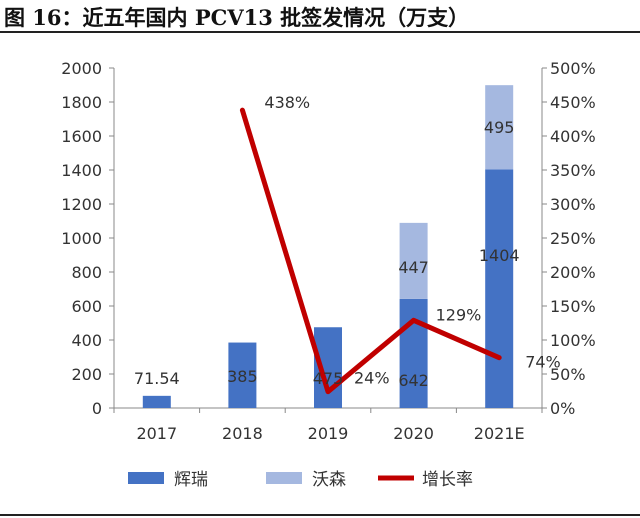 This screenshot has height=518, width=640. Describe the element at coordinates (320, 515) in the screenshot. I see `bottom-rule` at that location.